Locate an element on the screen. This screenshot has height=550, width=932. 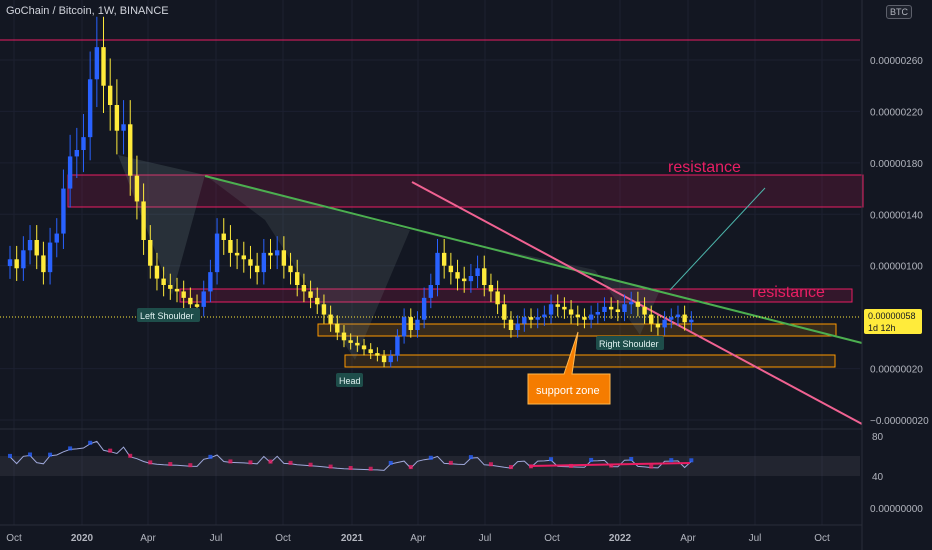
rsi-panel is located at coordinates (430, 458).